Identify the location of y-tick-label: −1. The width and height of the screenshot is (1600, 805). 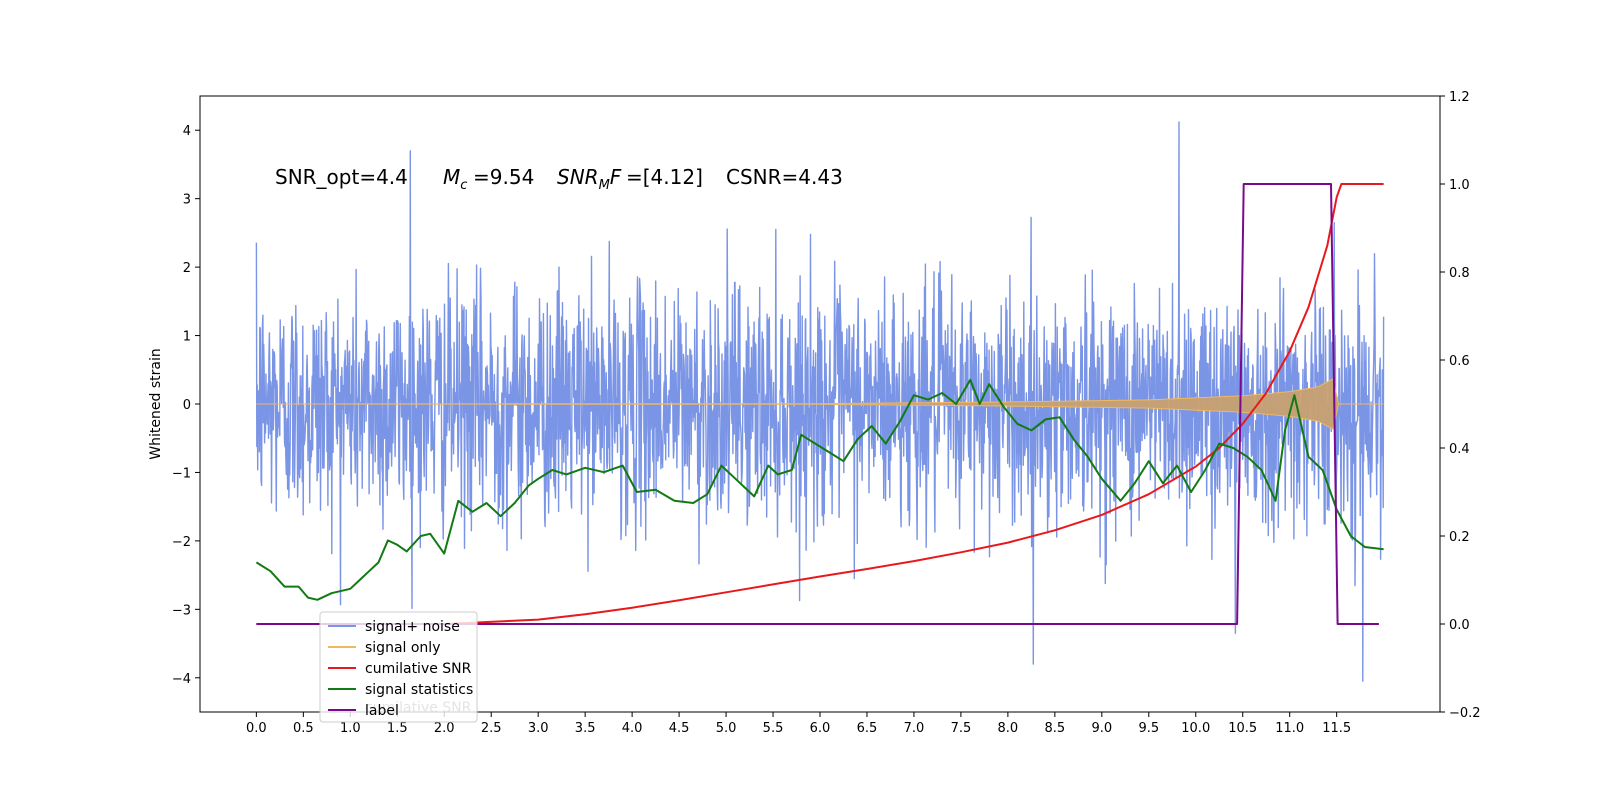
(181, 473).